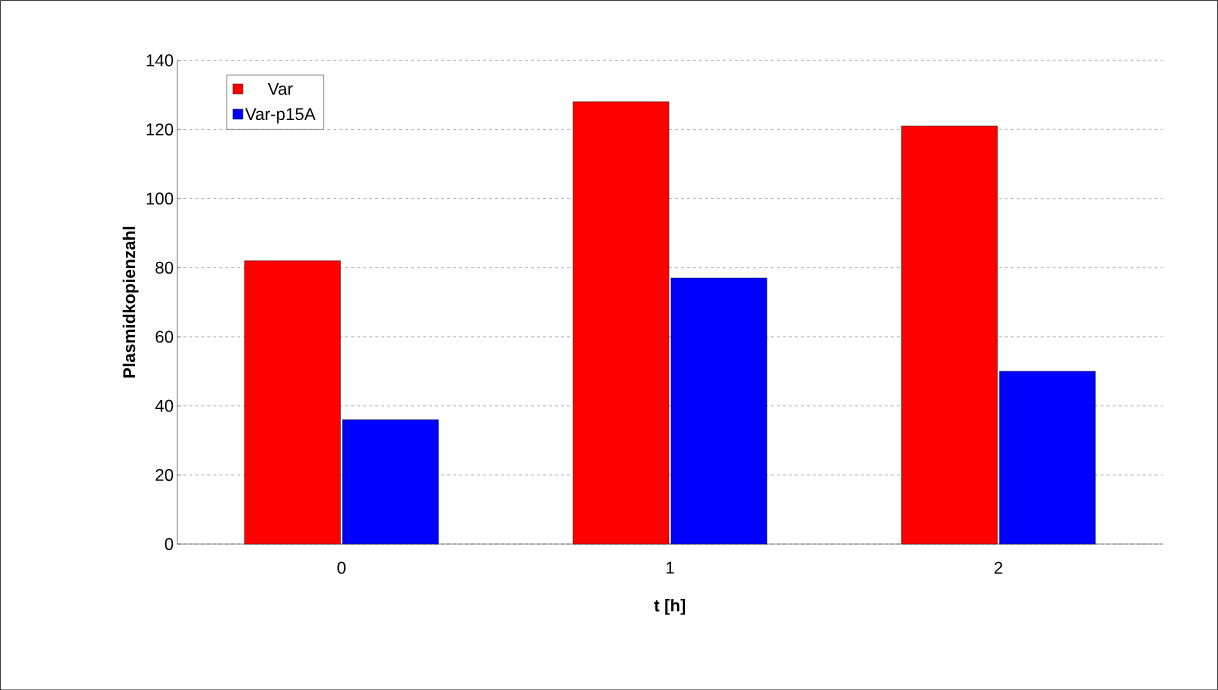 The image size is (1218, 690). Describe the element at coordinates (998, 567) in the screenshot. I see `x-tick-label: 2` at that location.